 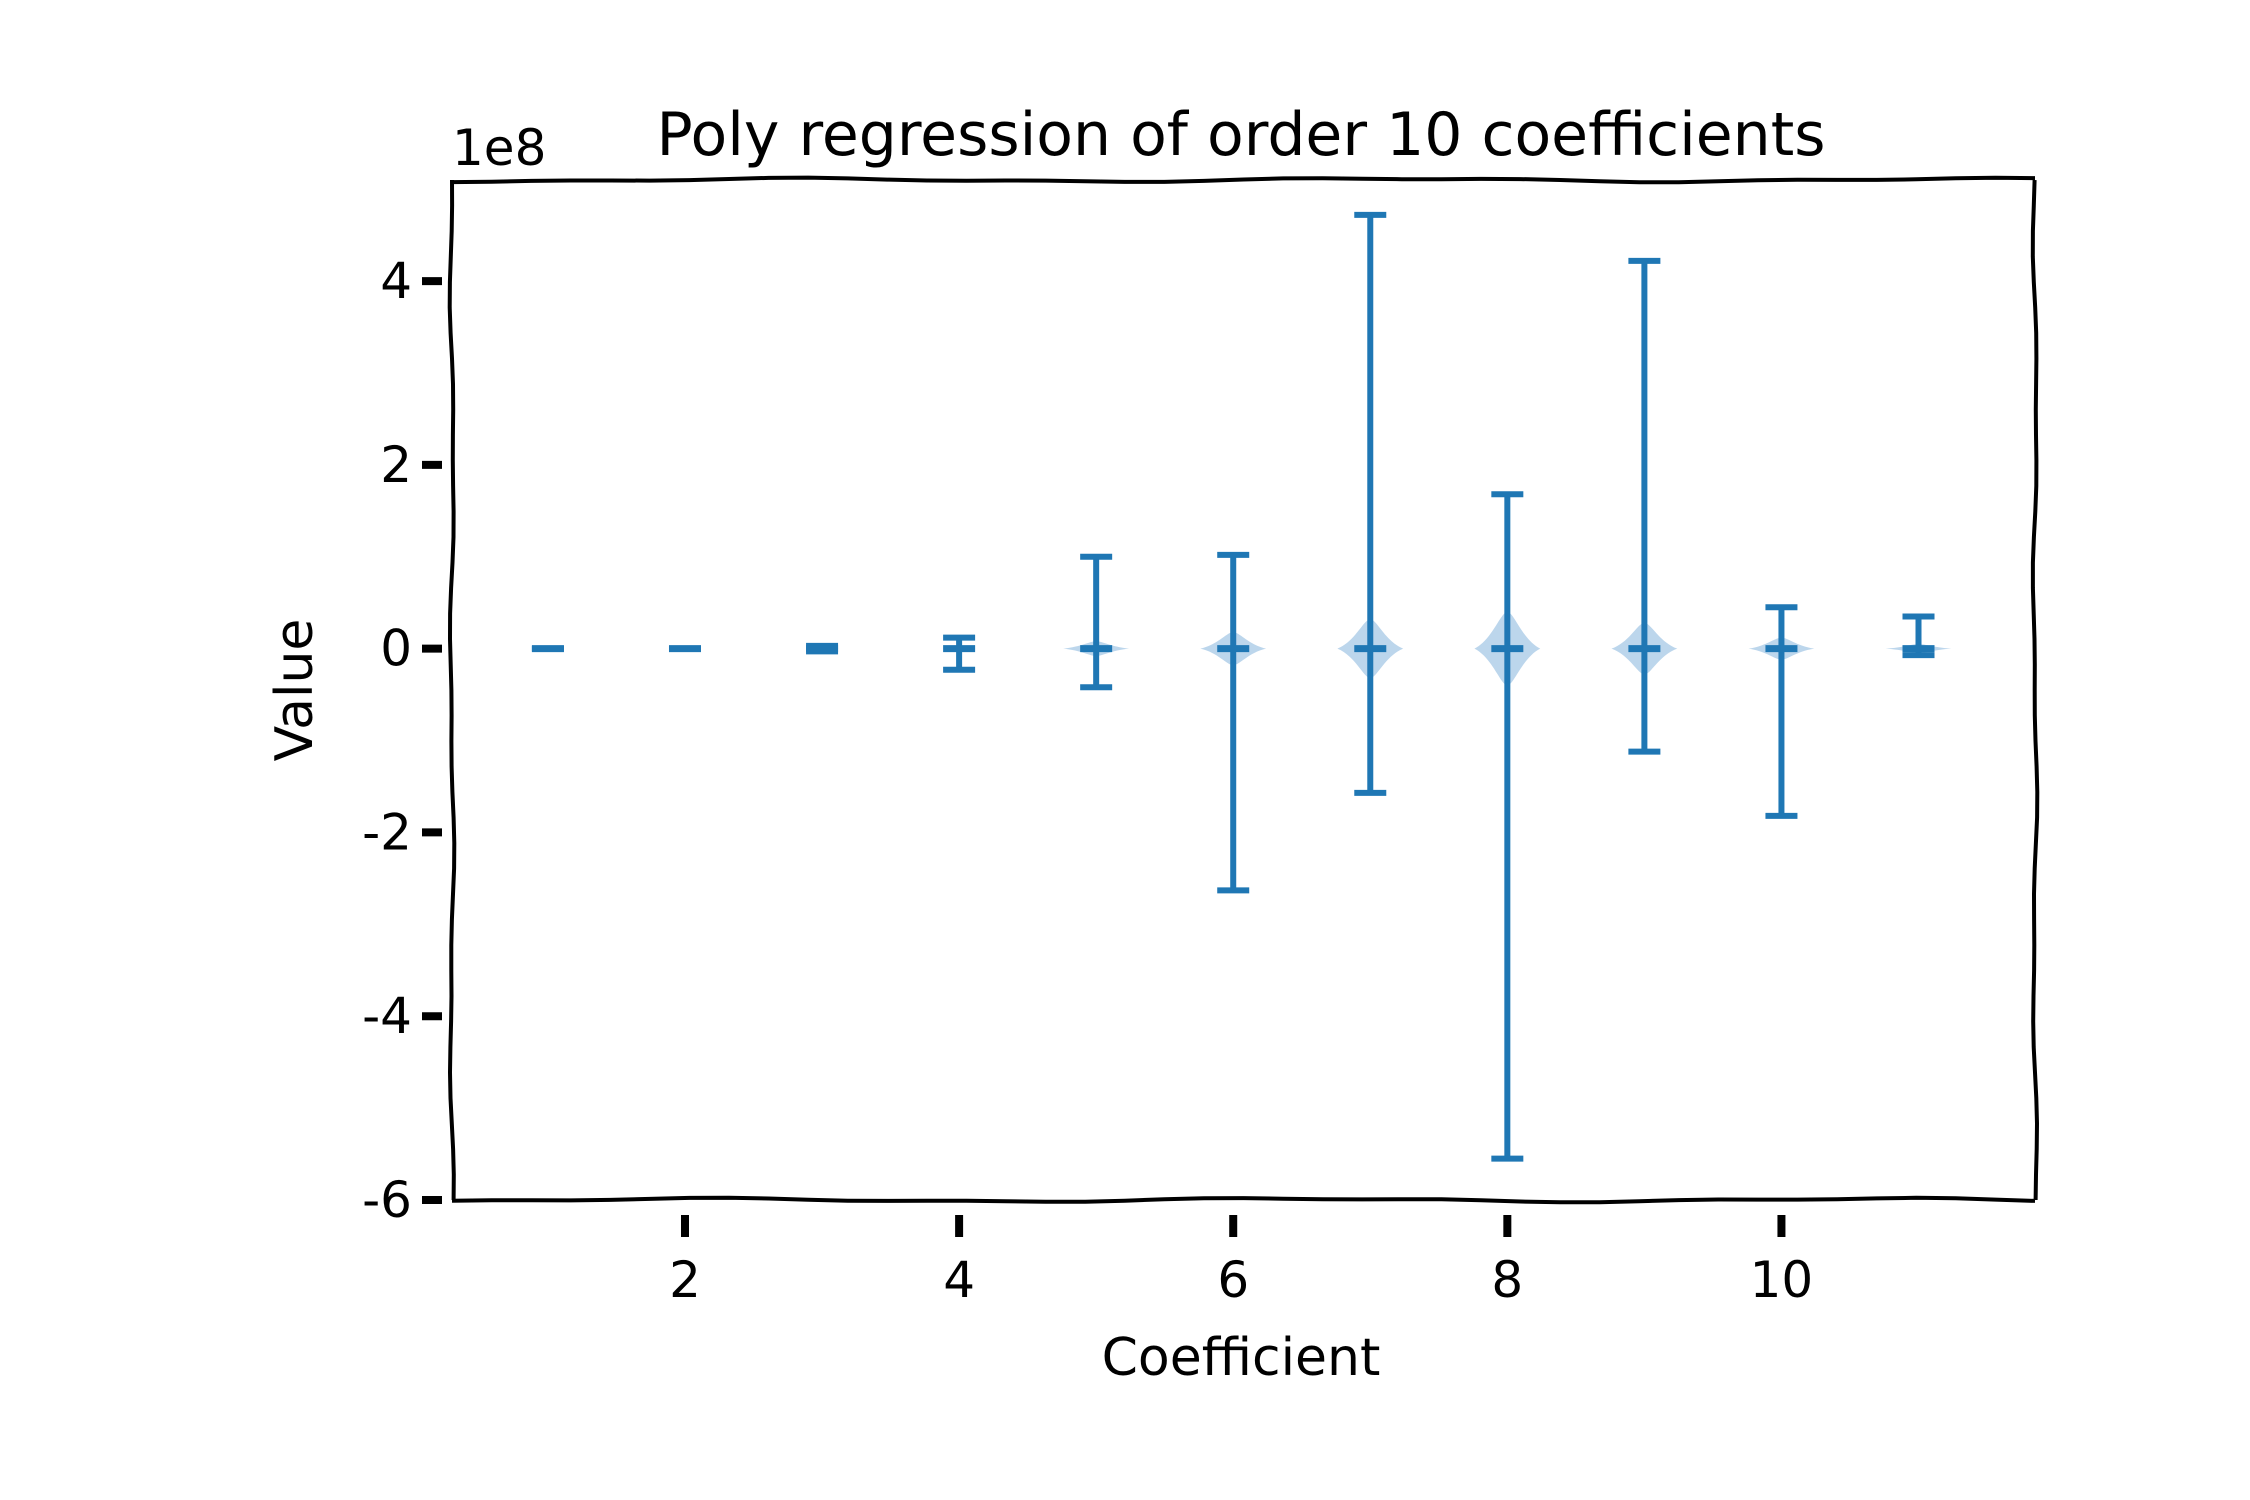 What do you see at coordinates (452, 690) in the screenshot?
I see `axis-left` at bounding box center [452, 690].